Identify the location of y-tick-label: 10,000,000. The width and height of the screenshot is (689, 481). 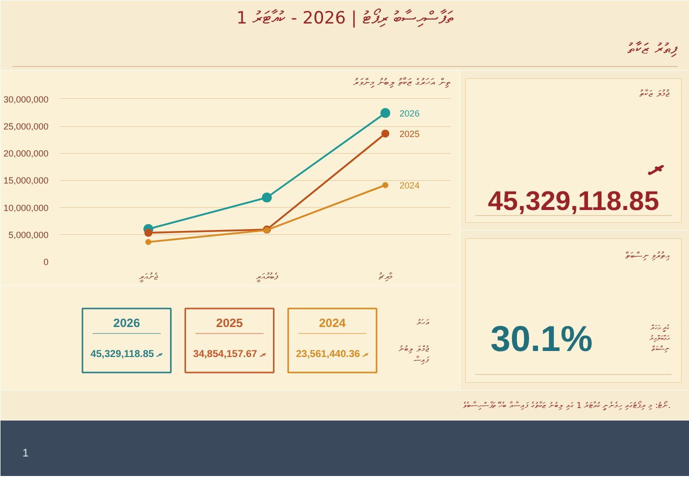
(26, 207).